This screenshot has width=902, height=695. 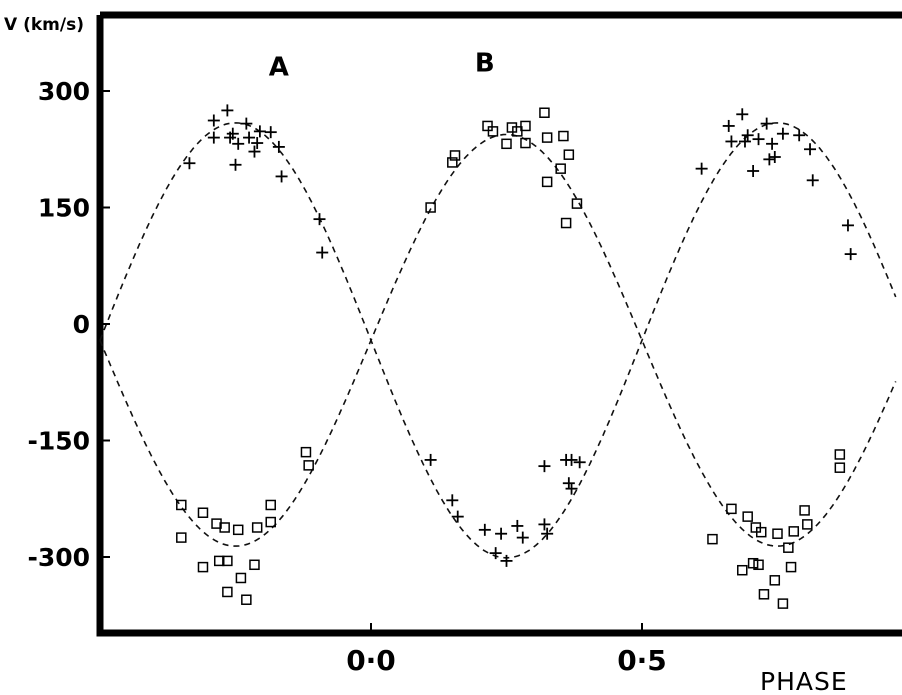 I want to click on y-tick-label: 300, so click(x=64, y=91).